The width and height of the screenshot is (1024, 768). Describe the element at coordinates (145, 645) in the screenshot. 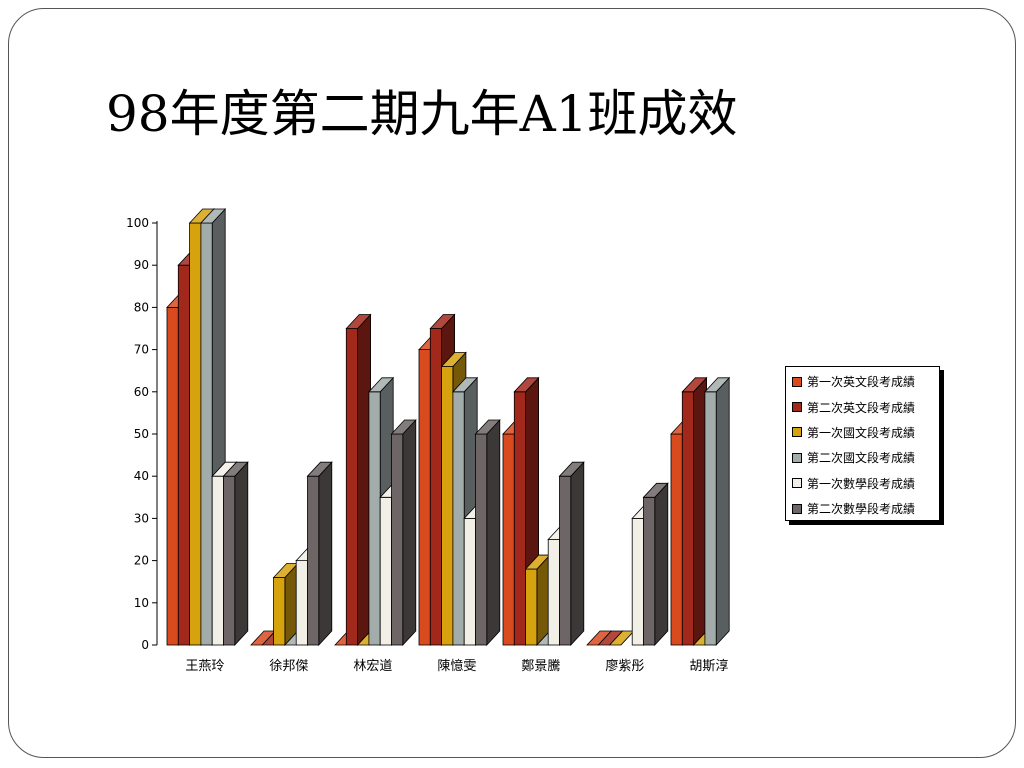

I see `y-tick-label: 0` at that location.